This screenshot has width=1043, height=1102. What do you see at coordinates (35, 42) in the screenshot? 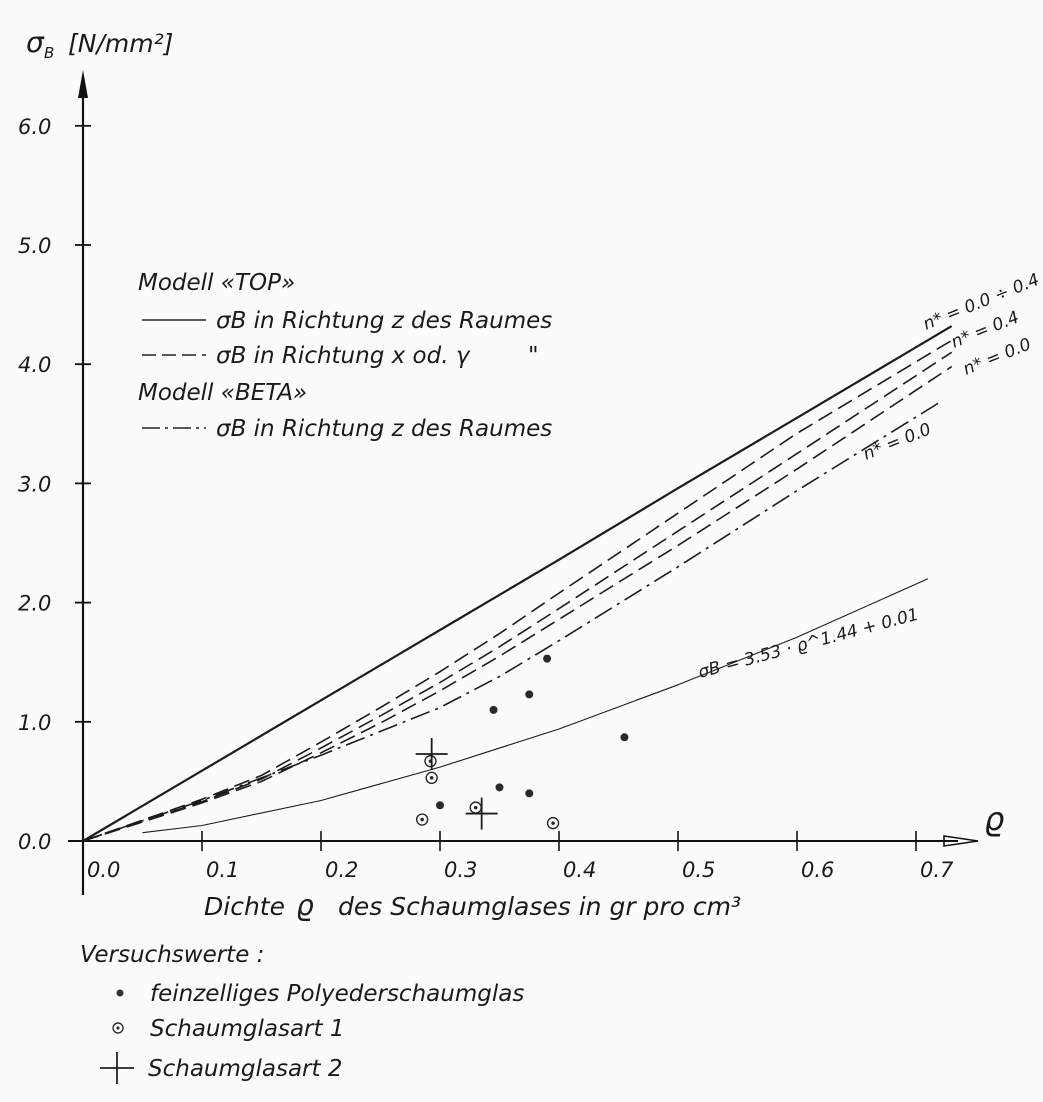
I see `y-axis-symbol: σ` at bounding box center [35, 42].